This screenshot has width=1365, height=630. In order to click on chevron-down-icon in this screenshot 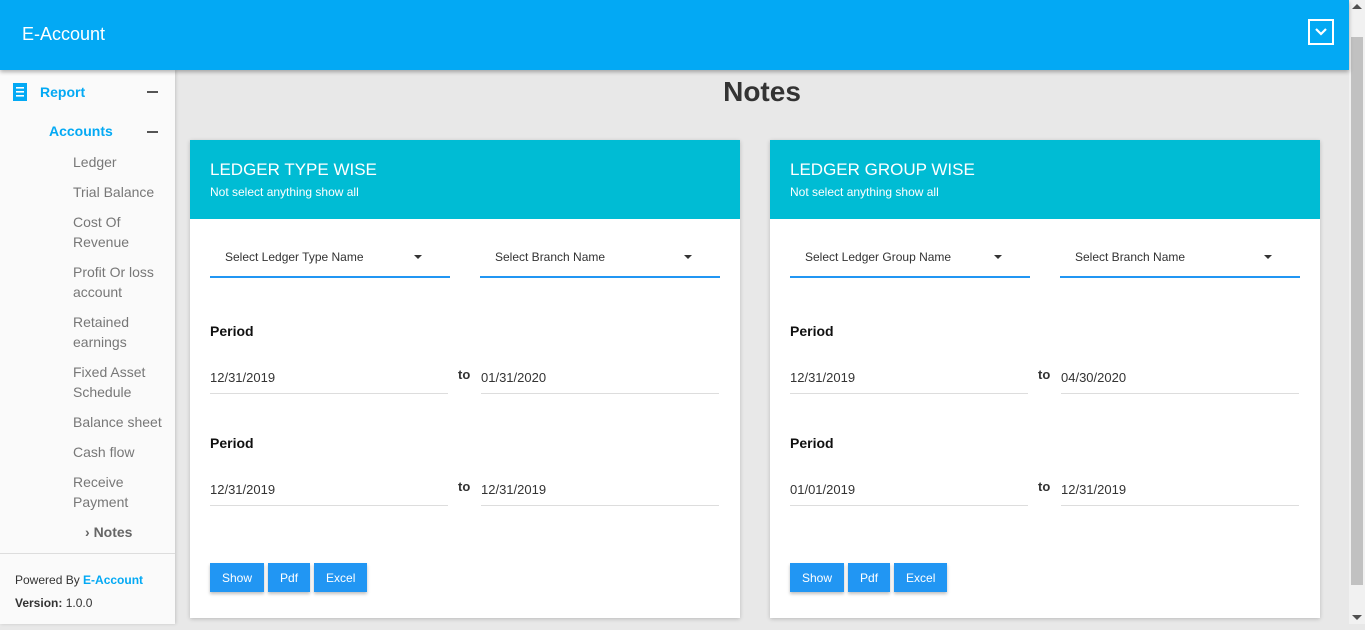, I will do `click(1321, 32)`.